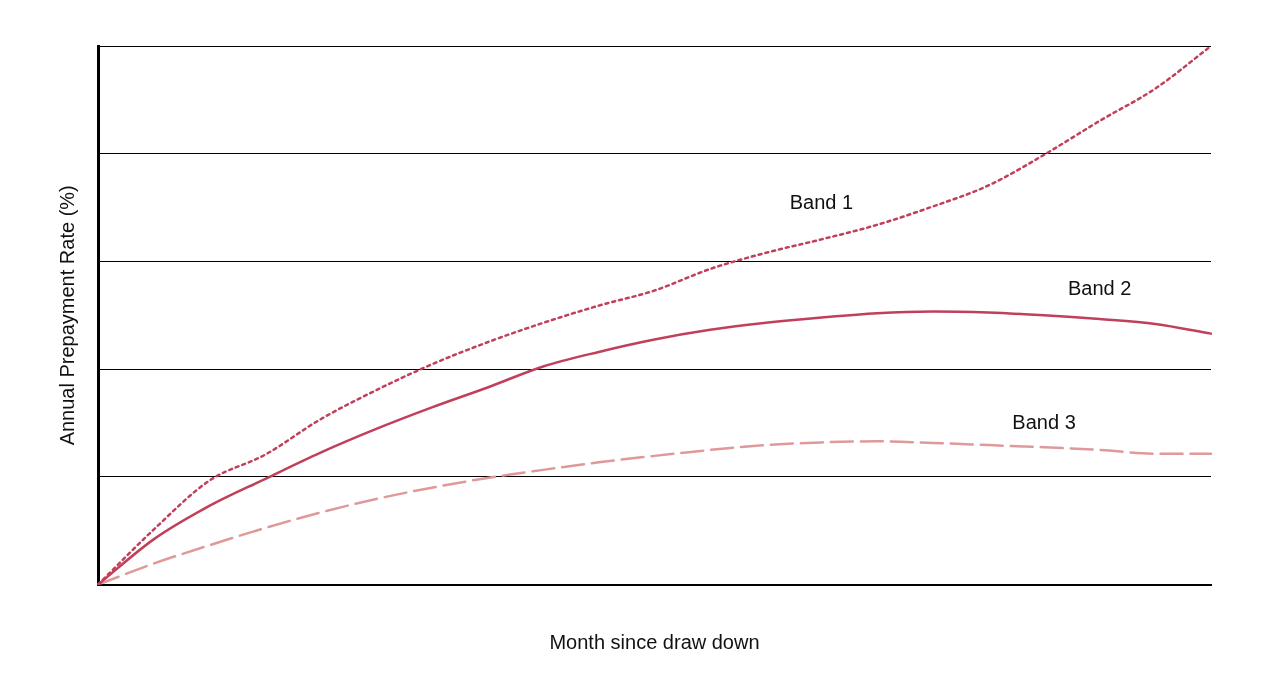 The image size is (1283, 679). What do you see at coordinates (821, 201) in the screenshot?
I see `series-label: Band 1` at bounding box center [821, 201].